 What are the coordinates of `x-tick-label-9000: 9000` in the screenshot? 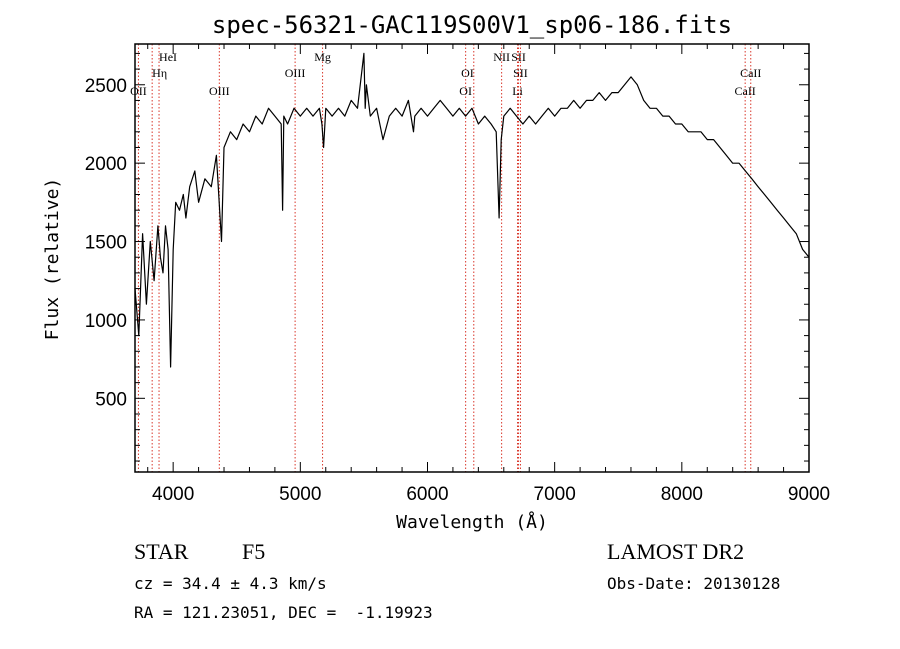 It's located at (809, 494).